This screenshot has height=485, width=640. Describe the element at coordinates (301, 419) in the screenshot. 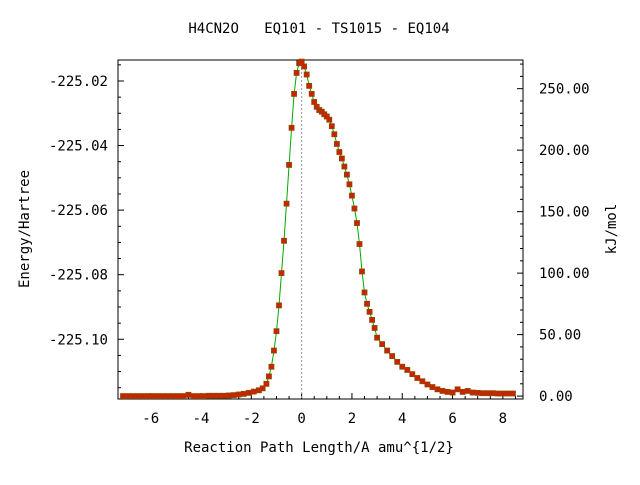

I see `x-tick-label: 0` at that location.